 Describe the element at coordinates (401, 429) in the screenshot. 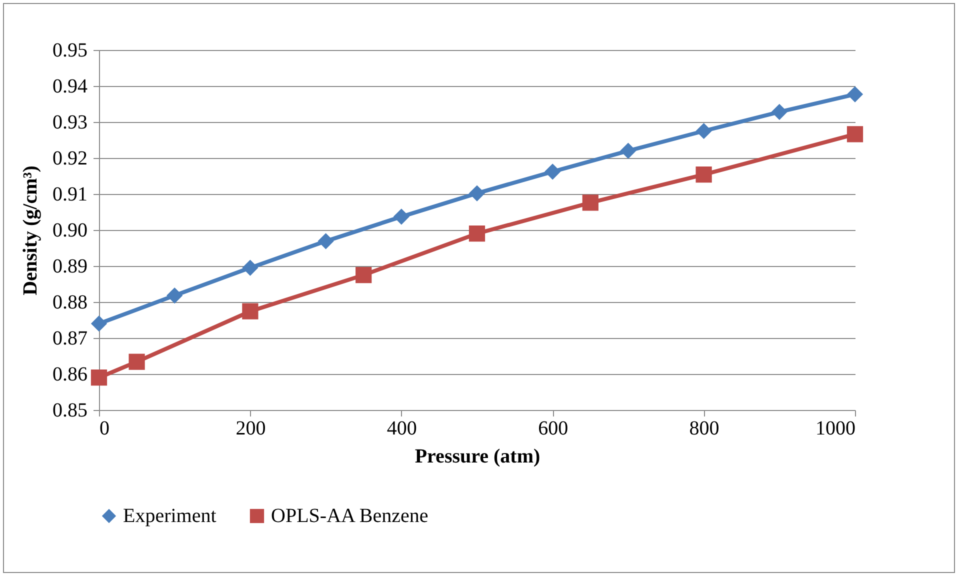

I see `x-tick-label: 400` at that location.